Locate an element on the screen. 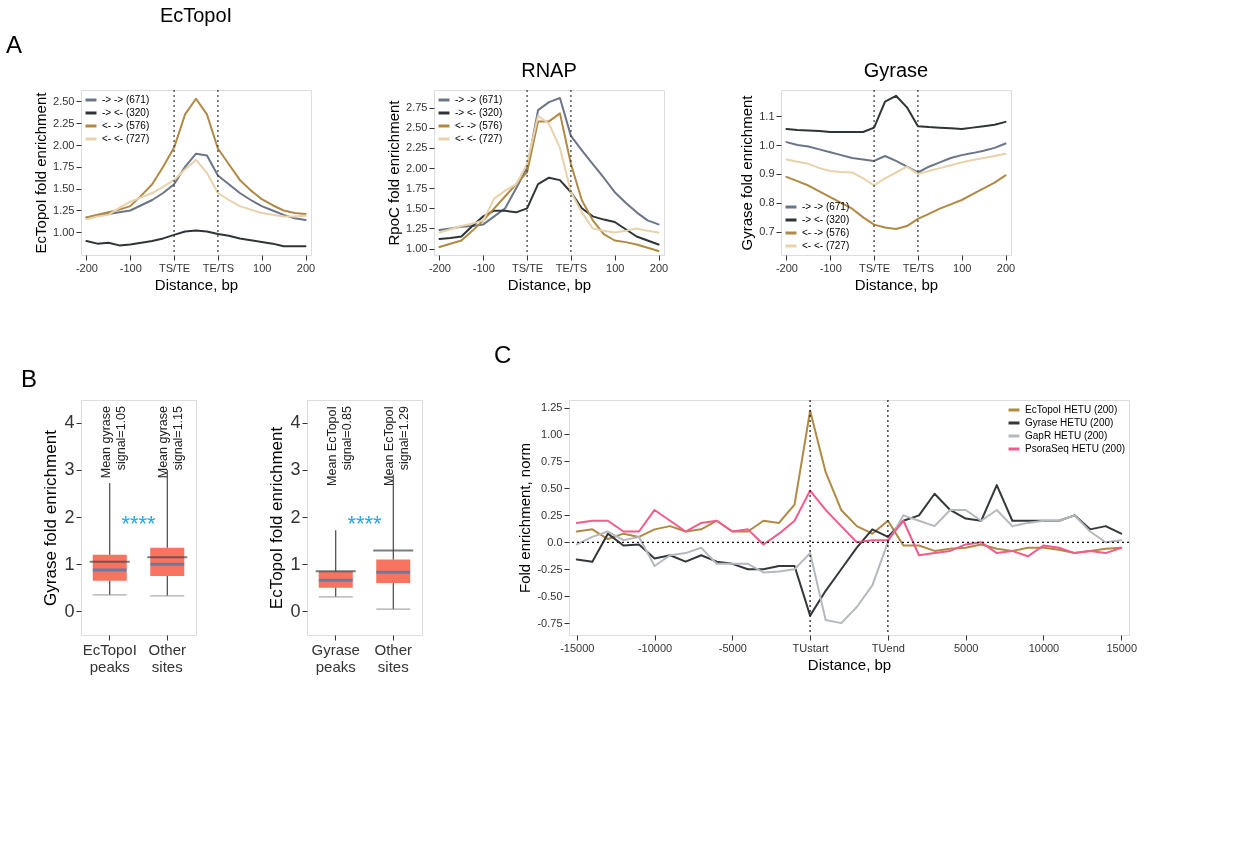 The width and height of the screenshot is (1251, 867). y-tick-label: 1.1 is located at coordinates (767, 115).